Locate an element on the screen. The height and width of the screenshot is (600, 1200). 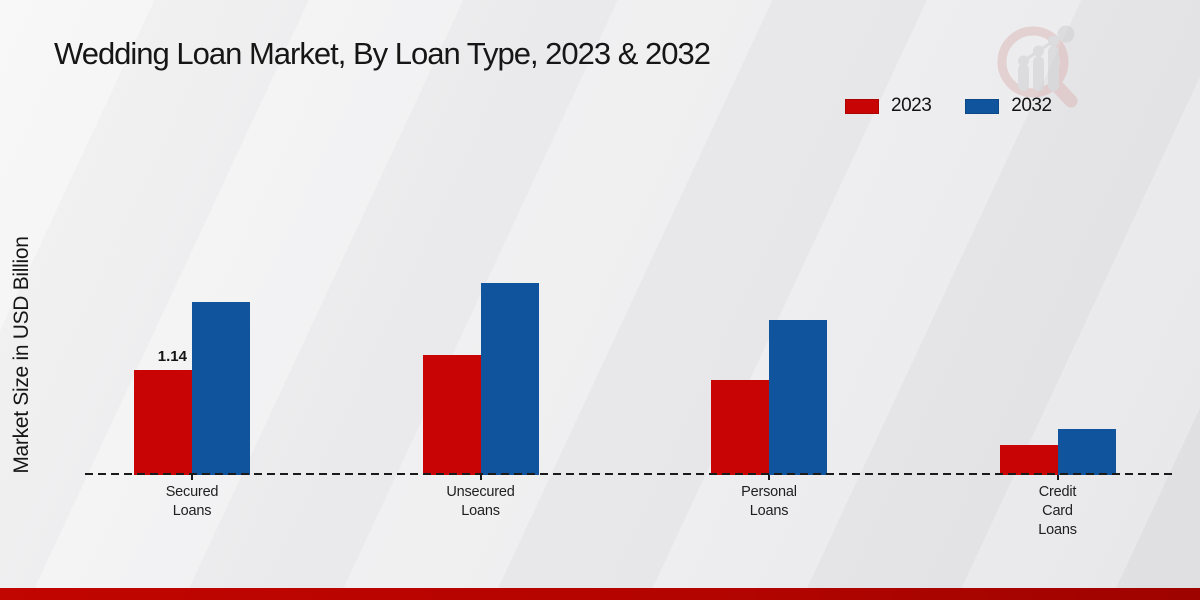
bar-2023-secured-loans is located at coordinates (163, 422).